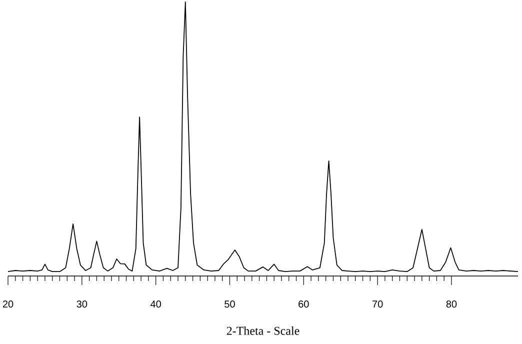 Image resolution: width=522 pixels, height=344 pixels. Describe the element at coordinates (303, 304) in the screenshot. I see `x-tick-label: 60` at that location.